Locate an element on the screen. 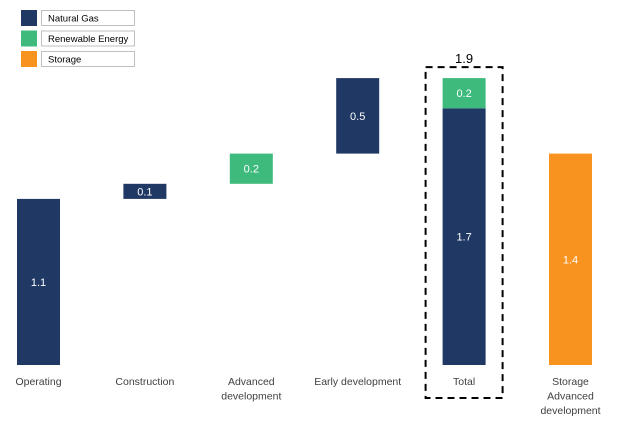  legend-label: Natural Gas is located at coordinates (73, 19).